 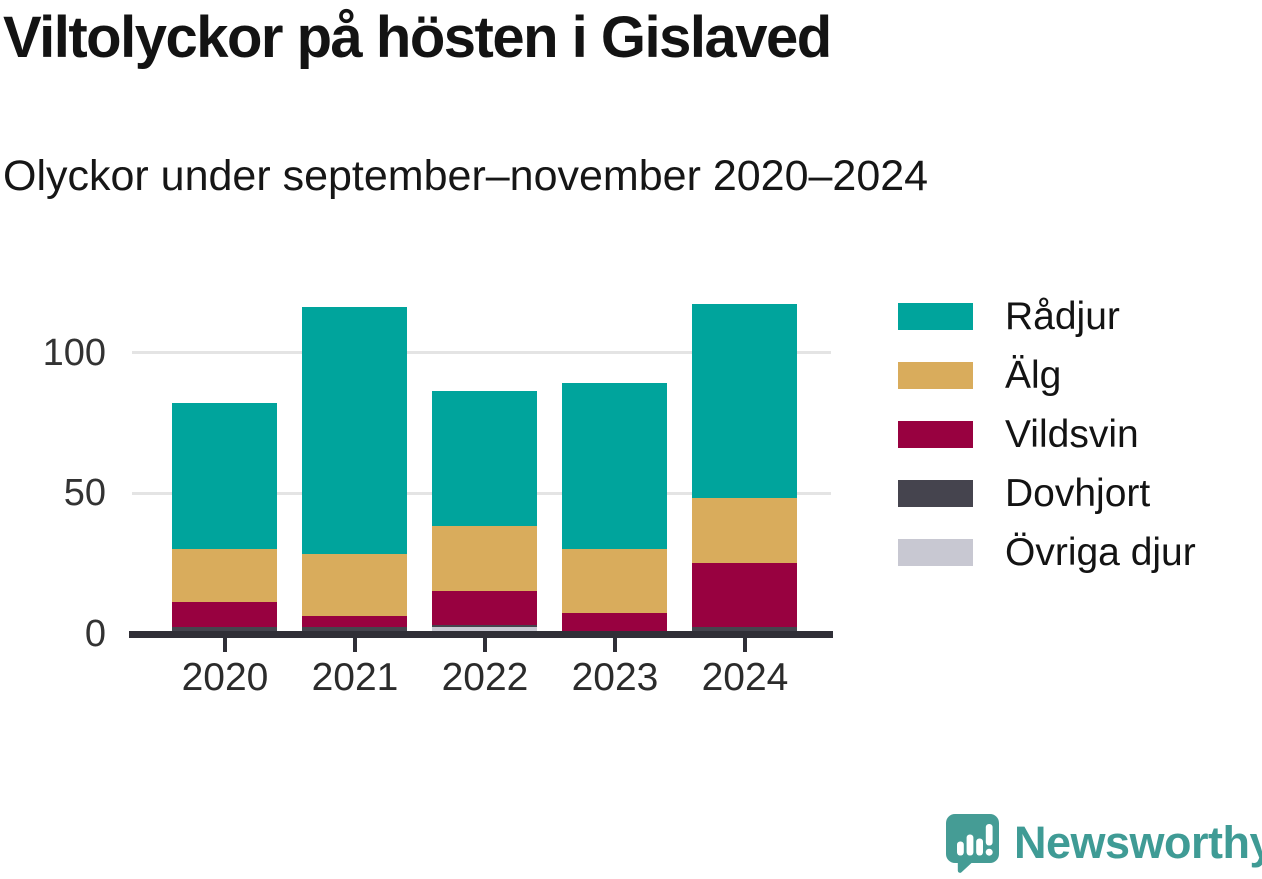 I want to click on legend-label-dovhjort: Dovhjort, so click(x=1078, y=493).